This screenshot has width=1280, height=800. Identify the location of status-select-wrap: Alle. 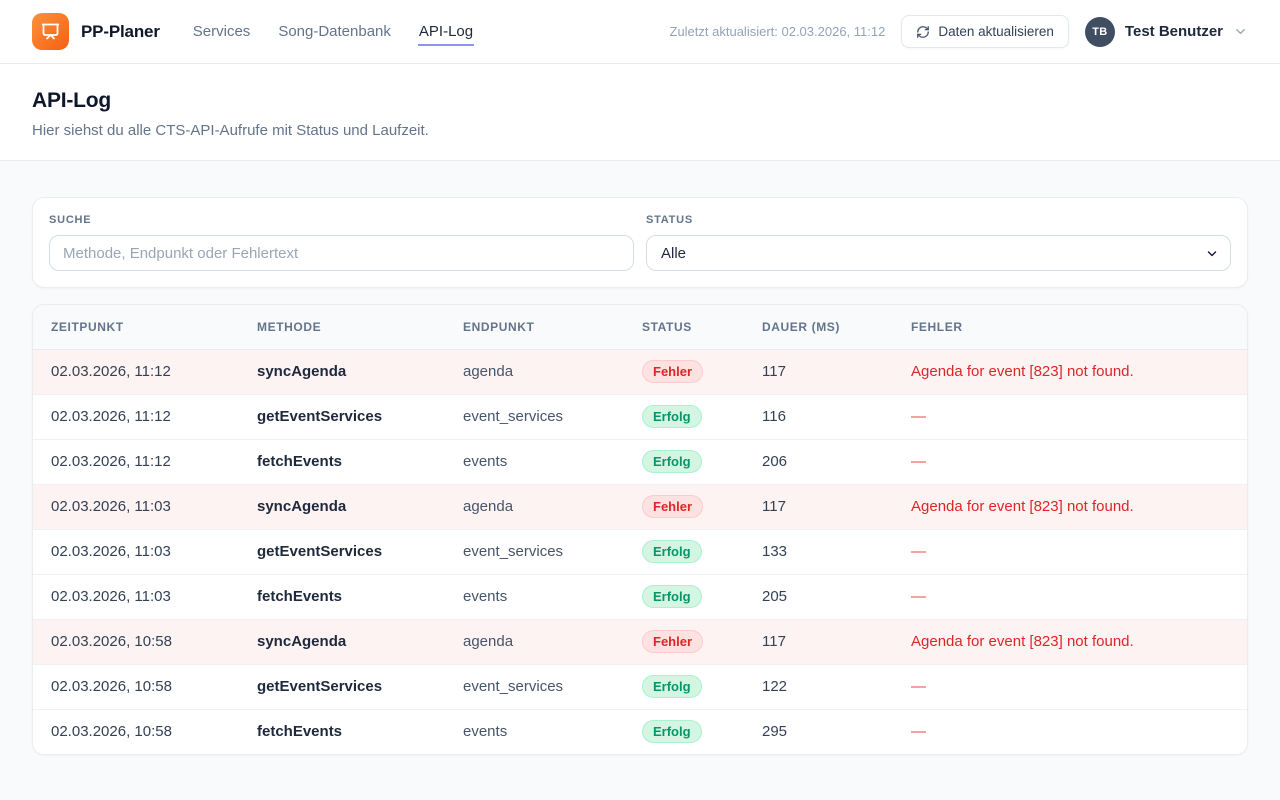
(938, 253).